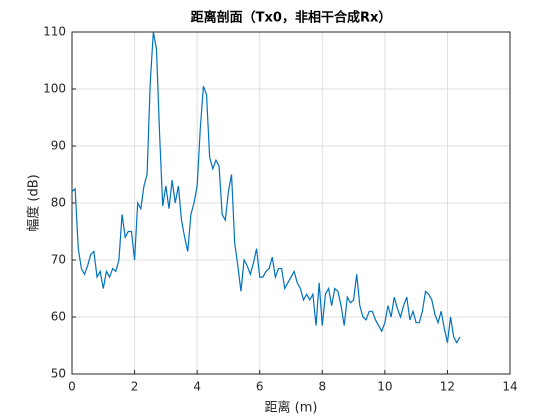  What do you see at coordinates (54, 32) in the screenshot?
I see `y-tick-label: 110` at bounding box center [54, 32].